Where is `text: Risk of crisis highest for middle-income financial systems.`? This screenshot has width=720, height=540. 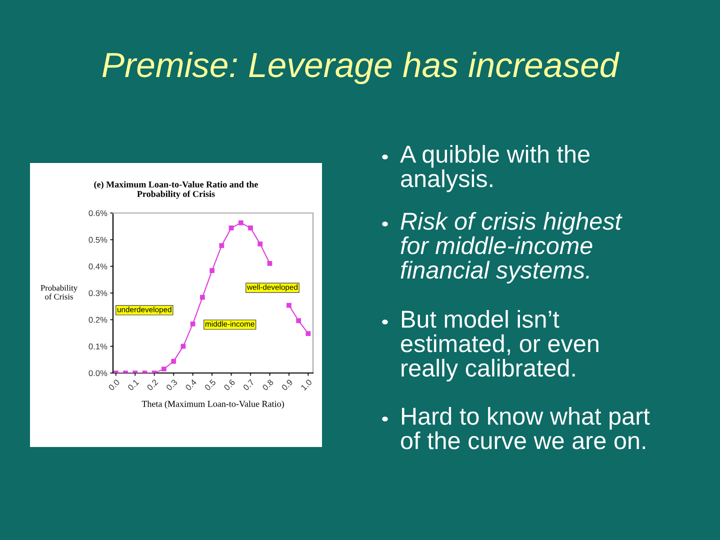
text: Risk of crisis highest for middle-income financial systems. is located at coordinates (511, 248).